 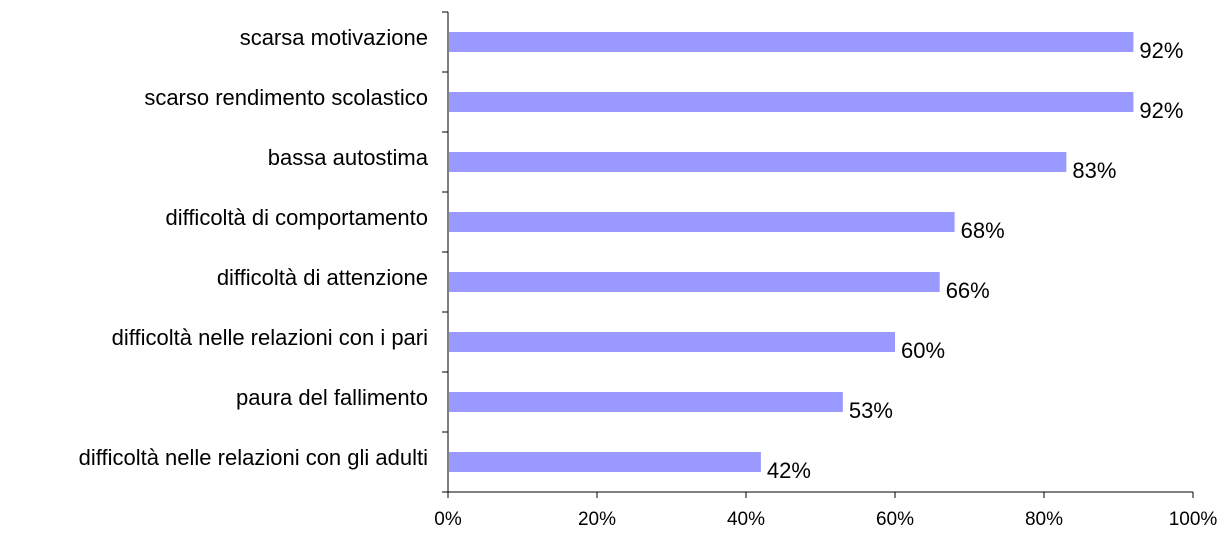 What do you see at coordinates (597, 519) in the screenshot?
I see `x-tick-label: 20%` at bounding box center [597, 519].